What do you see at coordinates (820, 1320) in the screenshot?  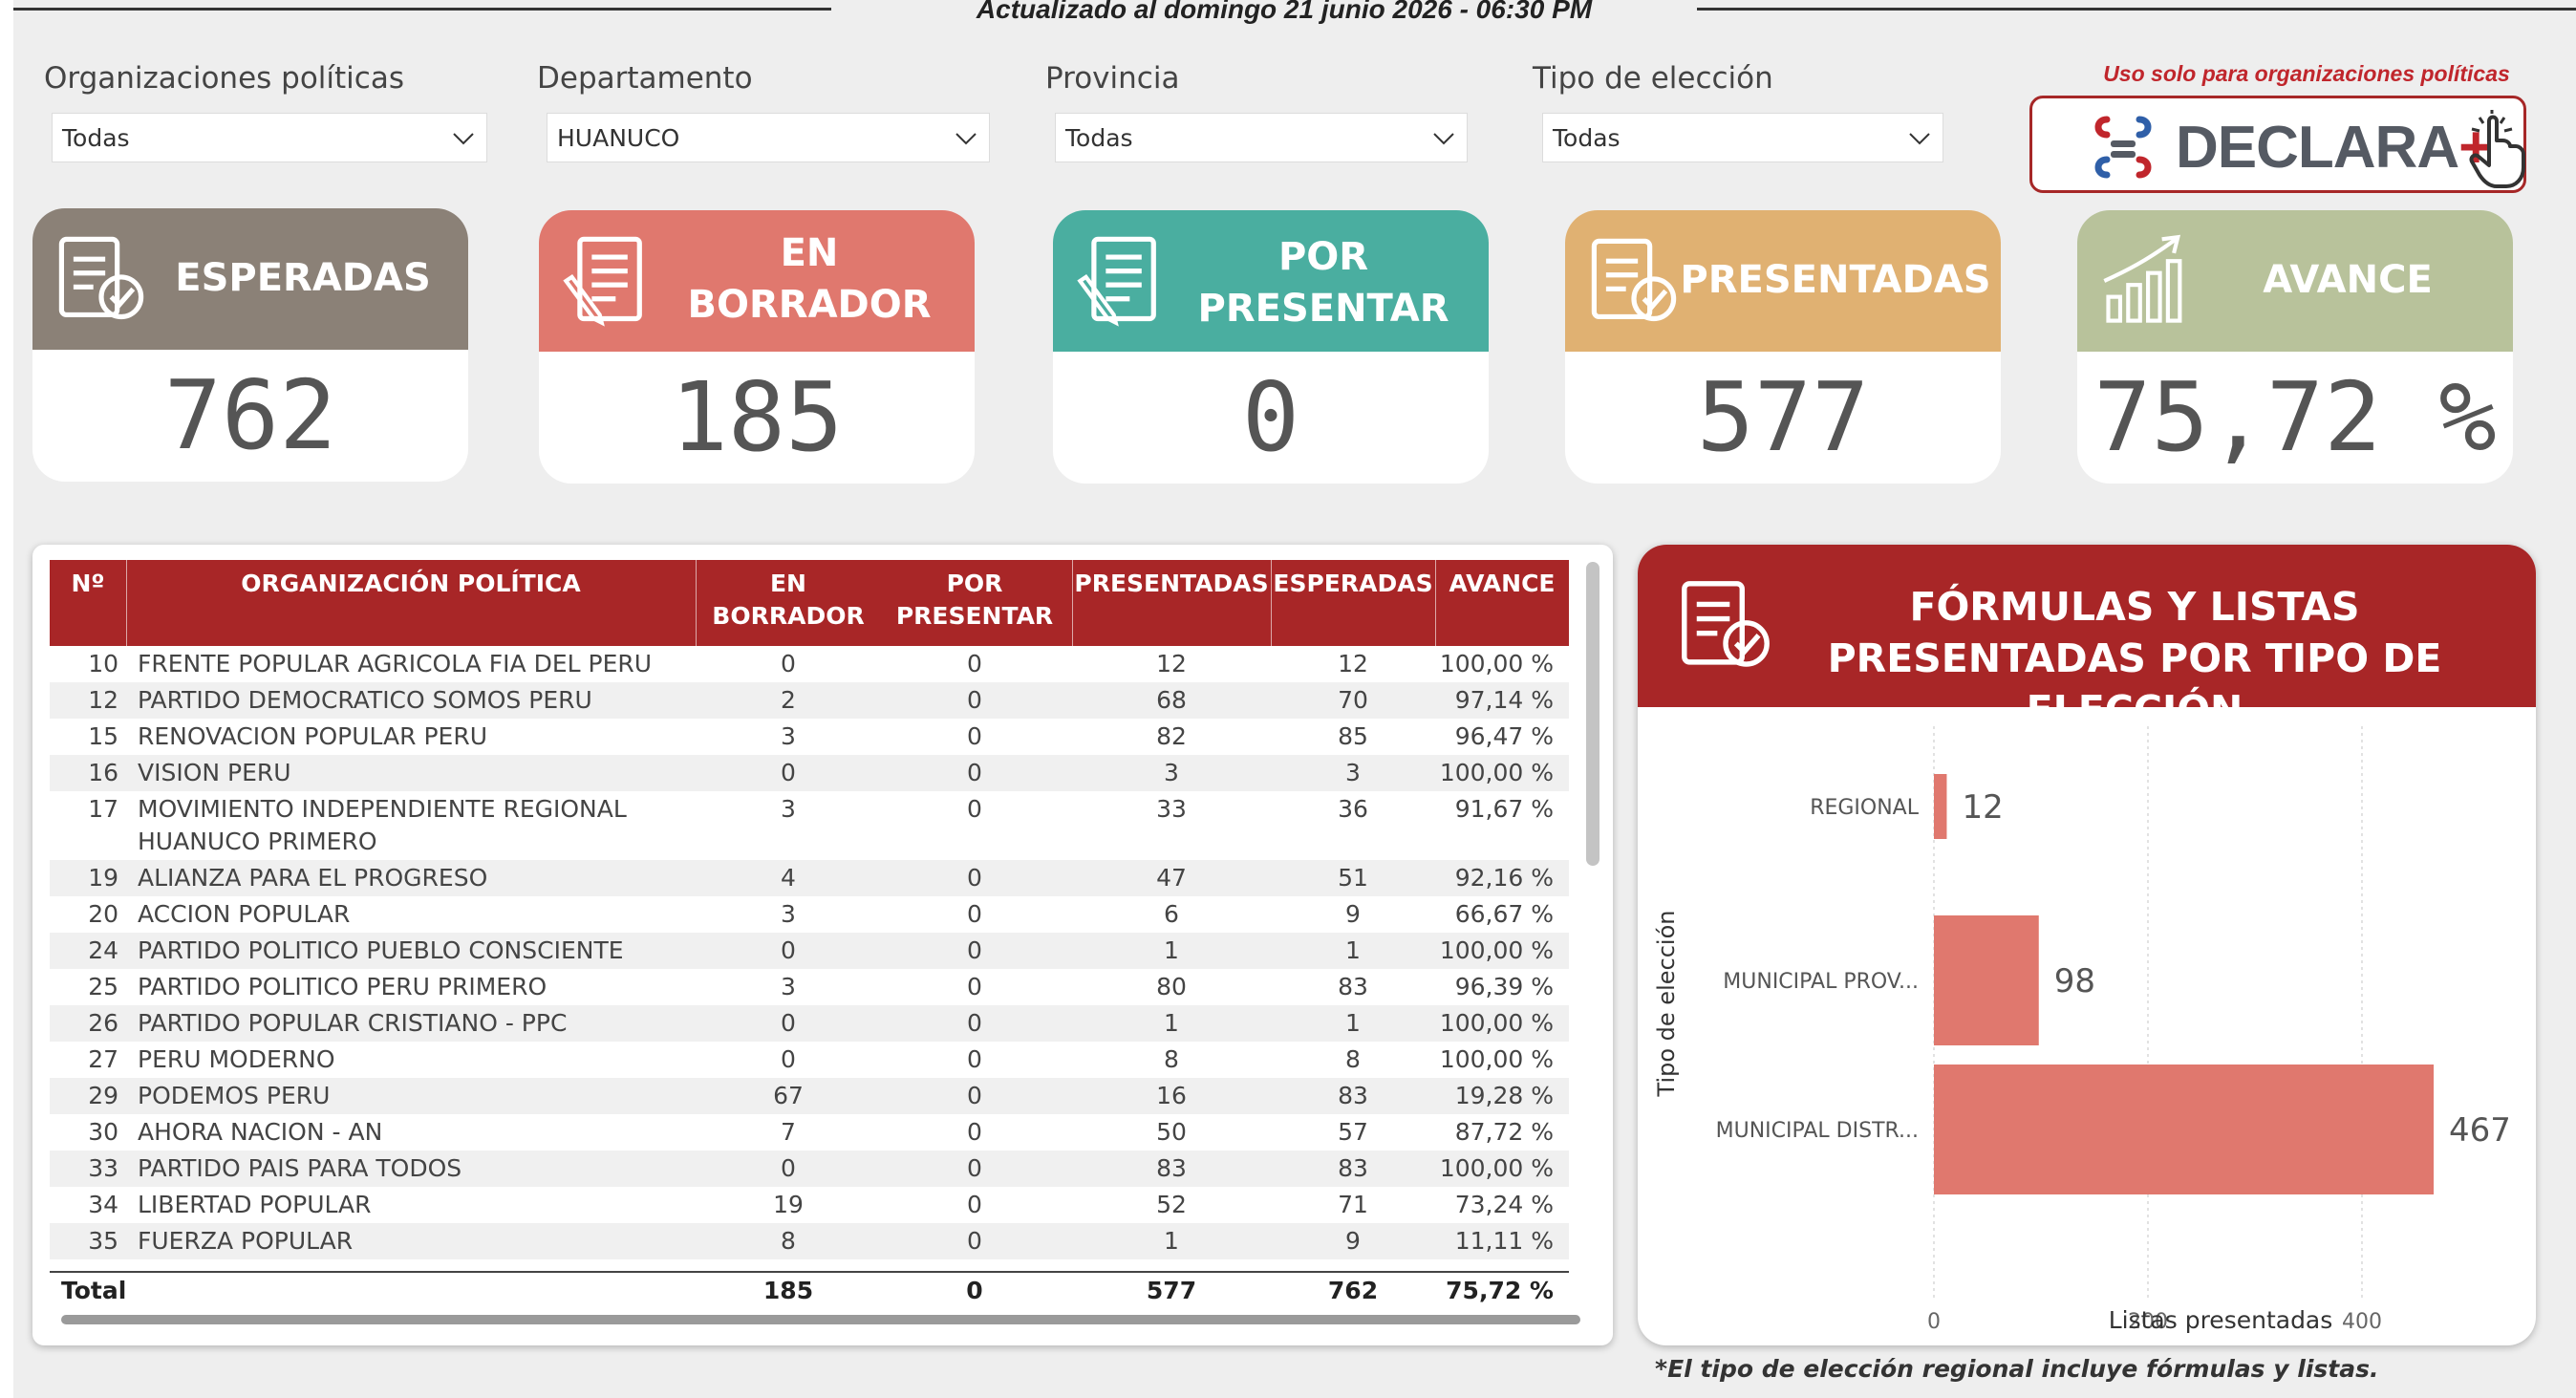 I see `horizontal-scrollbar` at bounding box center [820, 1320].